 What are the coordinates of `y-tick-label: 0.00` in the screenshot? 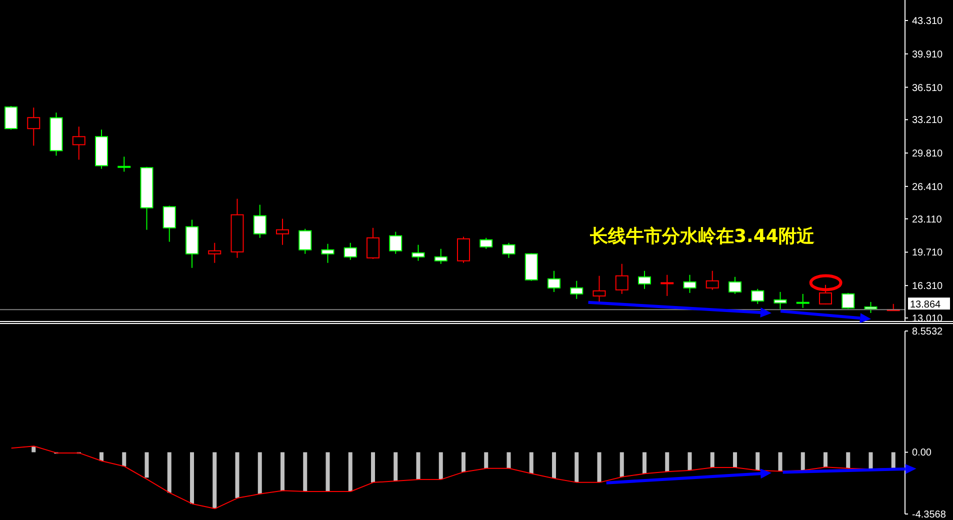 It's located at (922, 453).